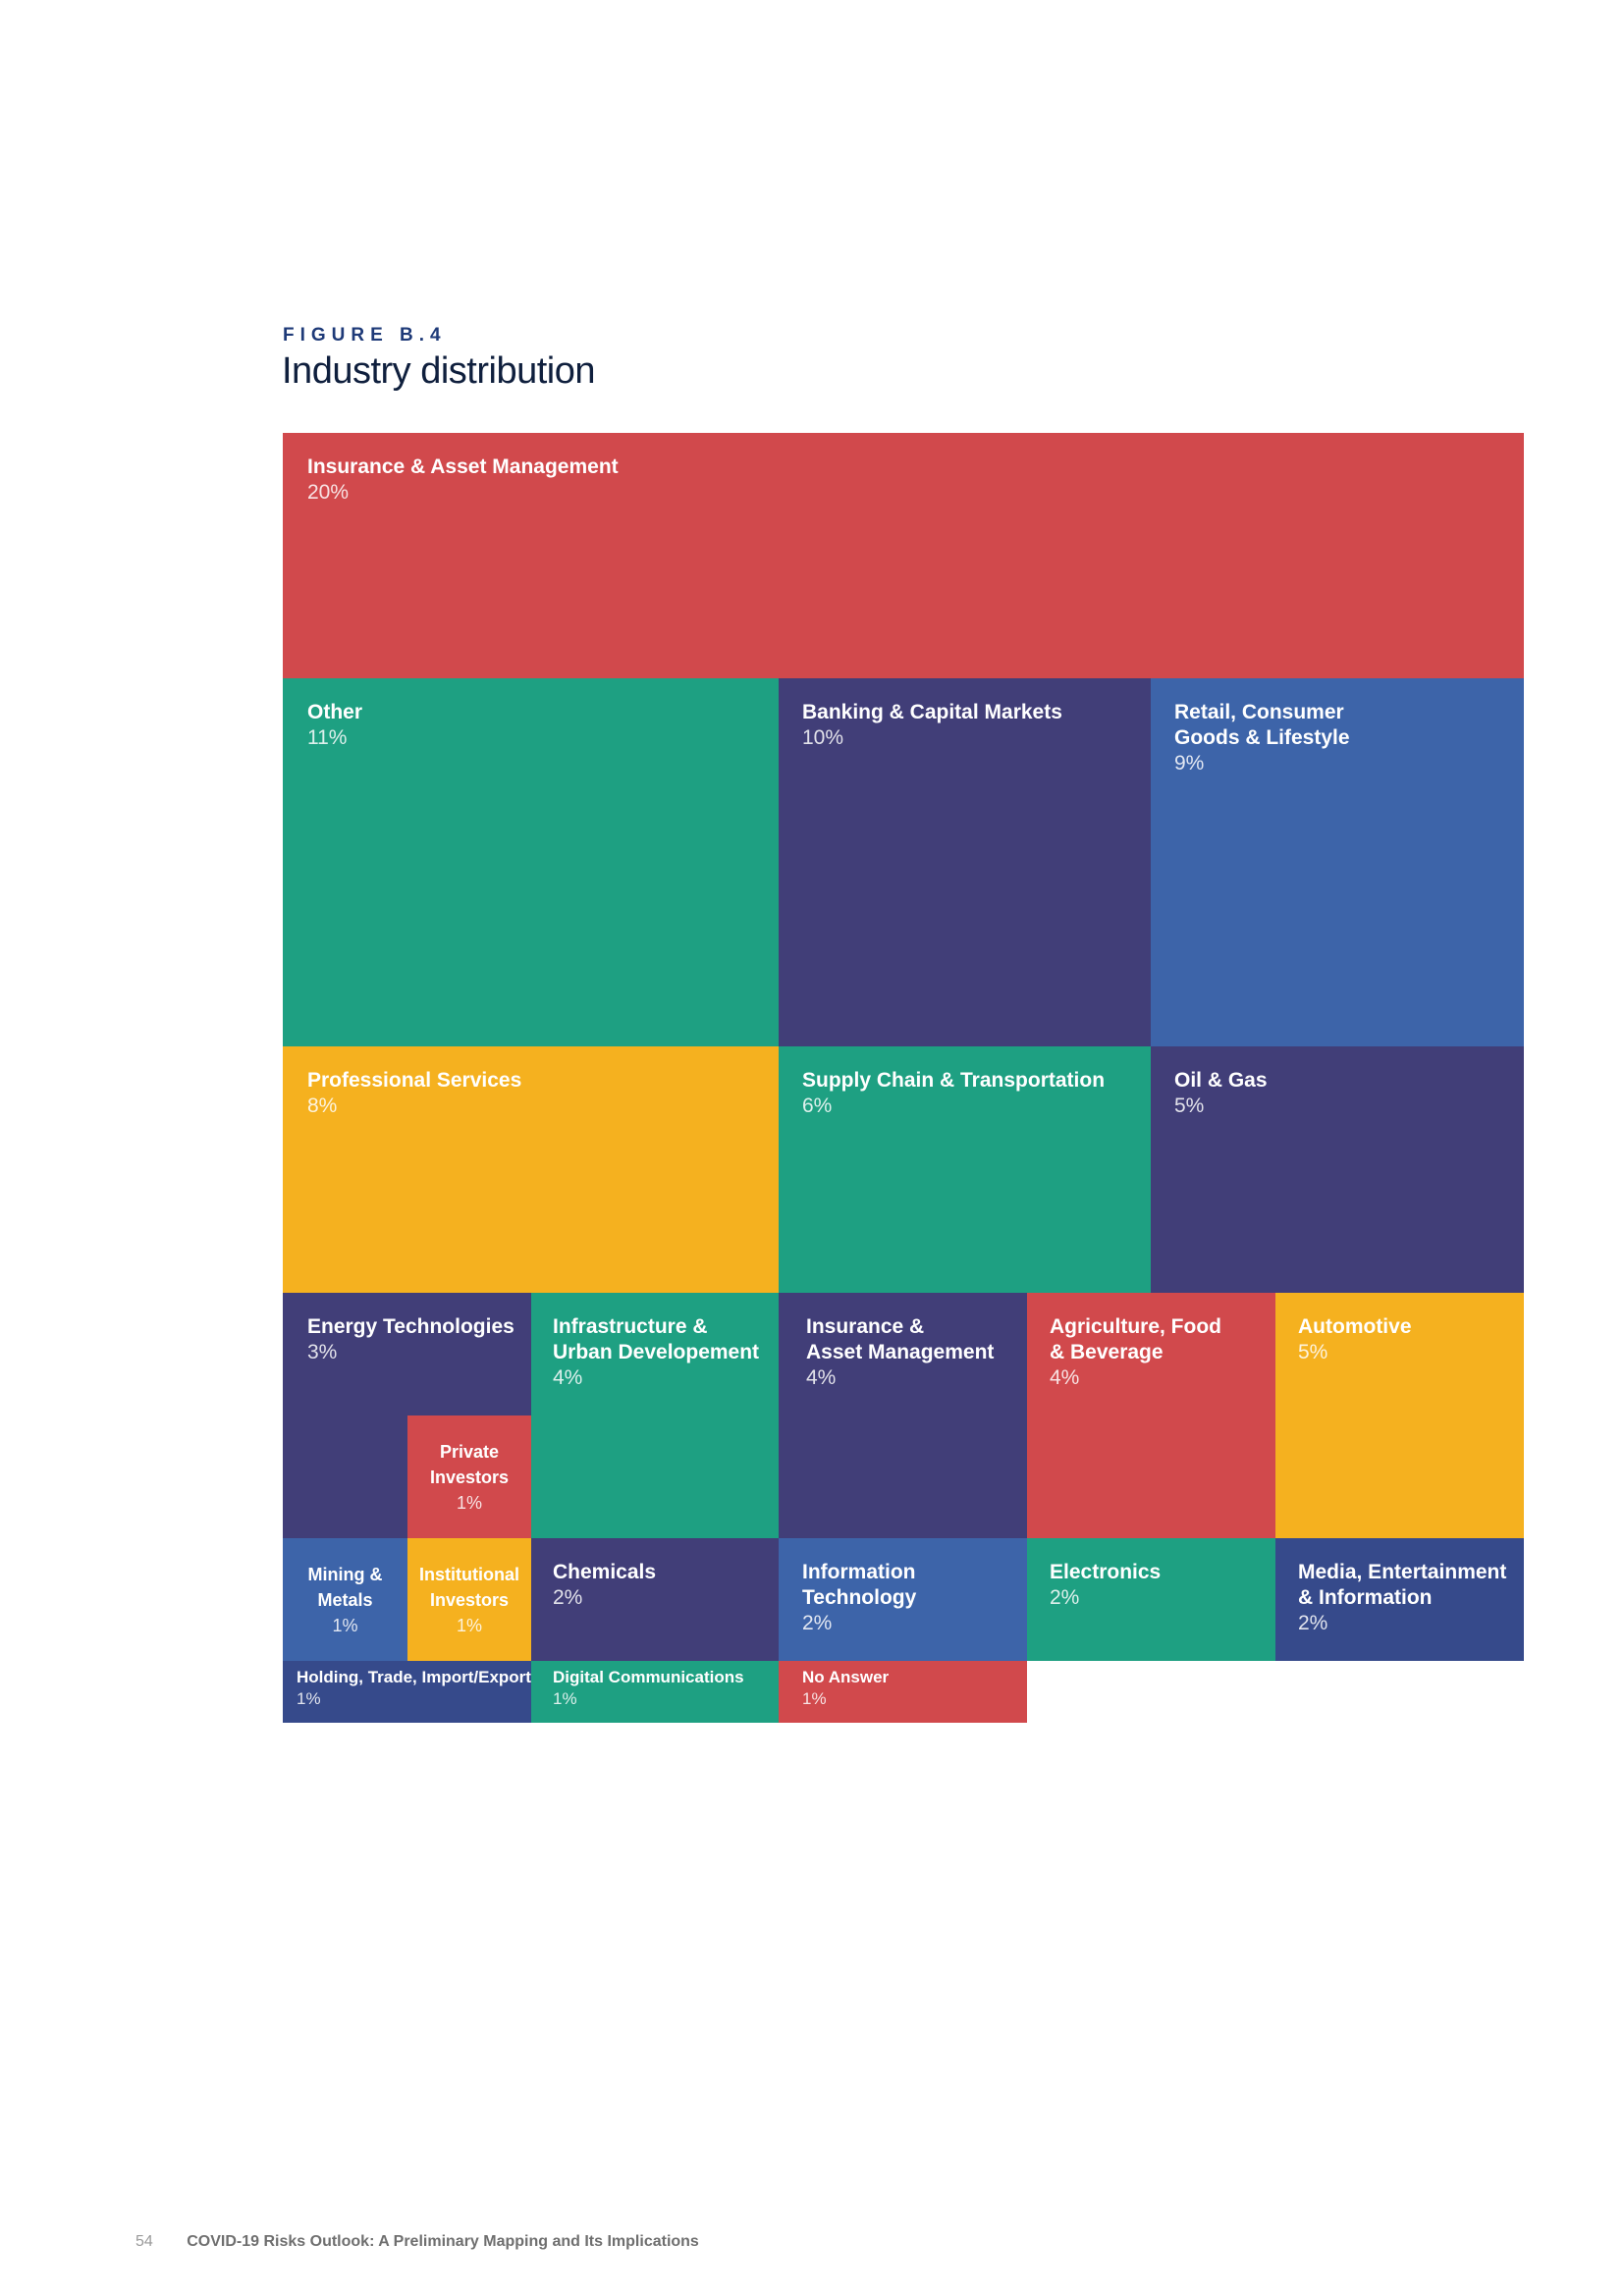  I want to click on tile-label: Supply Chain & Transportation, so click(954, 1080).